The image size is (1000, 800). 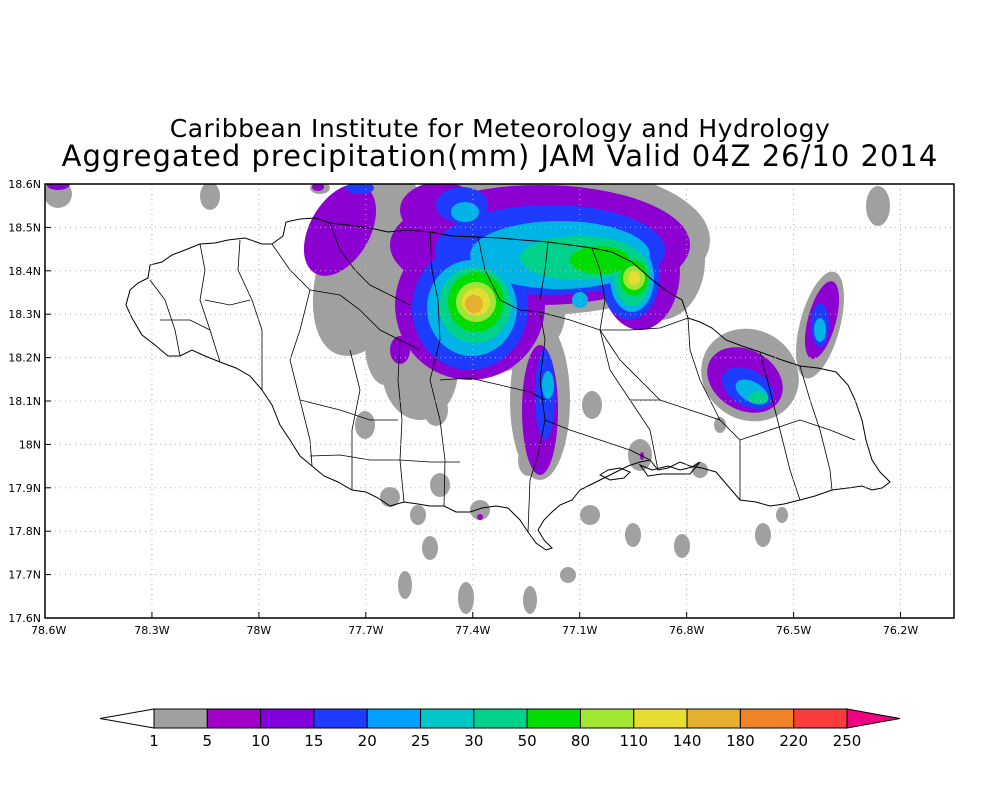 I want to click on colorbar-level-label: 5, so click(x=208, y=741).